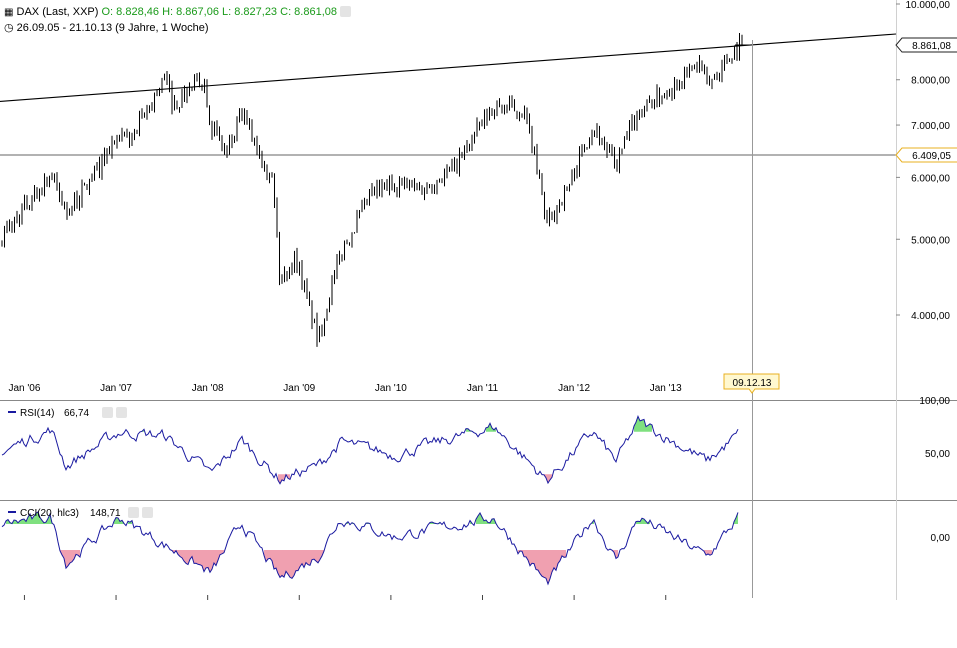 This screenshot has height=648, width=957. Describe the element at coordinates (751, 383) in the screenshot. I see `crosshair-date-box` at that location.